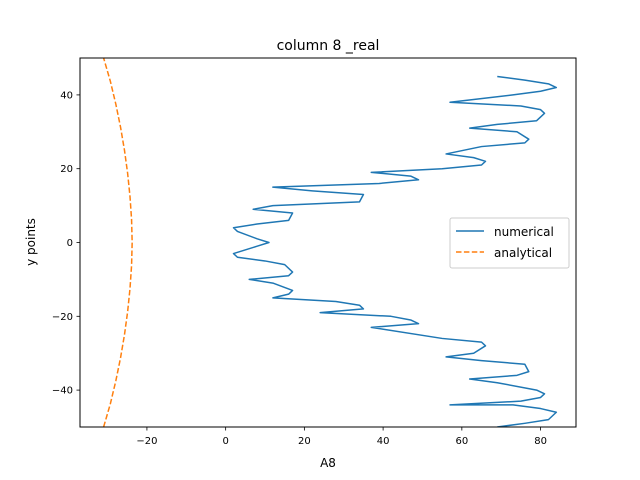 The width and height of the screenshot is (640, 480). What do you see at coordinates (146, 441) in the screenshot?
I see `x-tick-label: −20` at bounding box center [146, 441].